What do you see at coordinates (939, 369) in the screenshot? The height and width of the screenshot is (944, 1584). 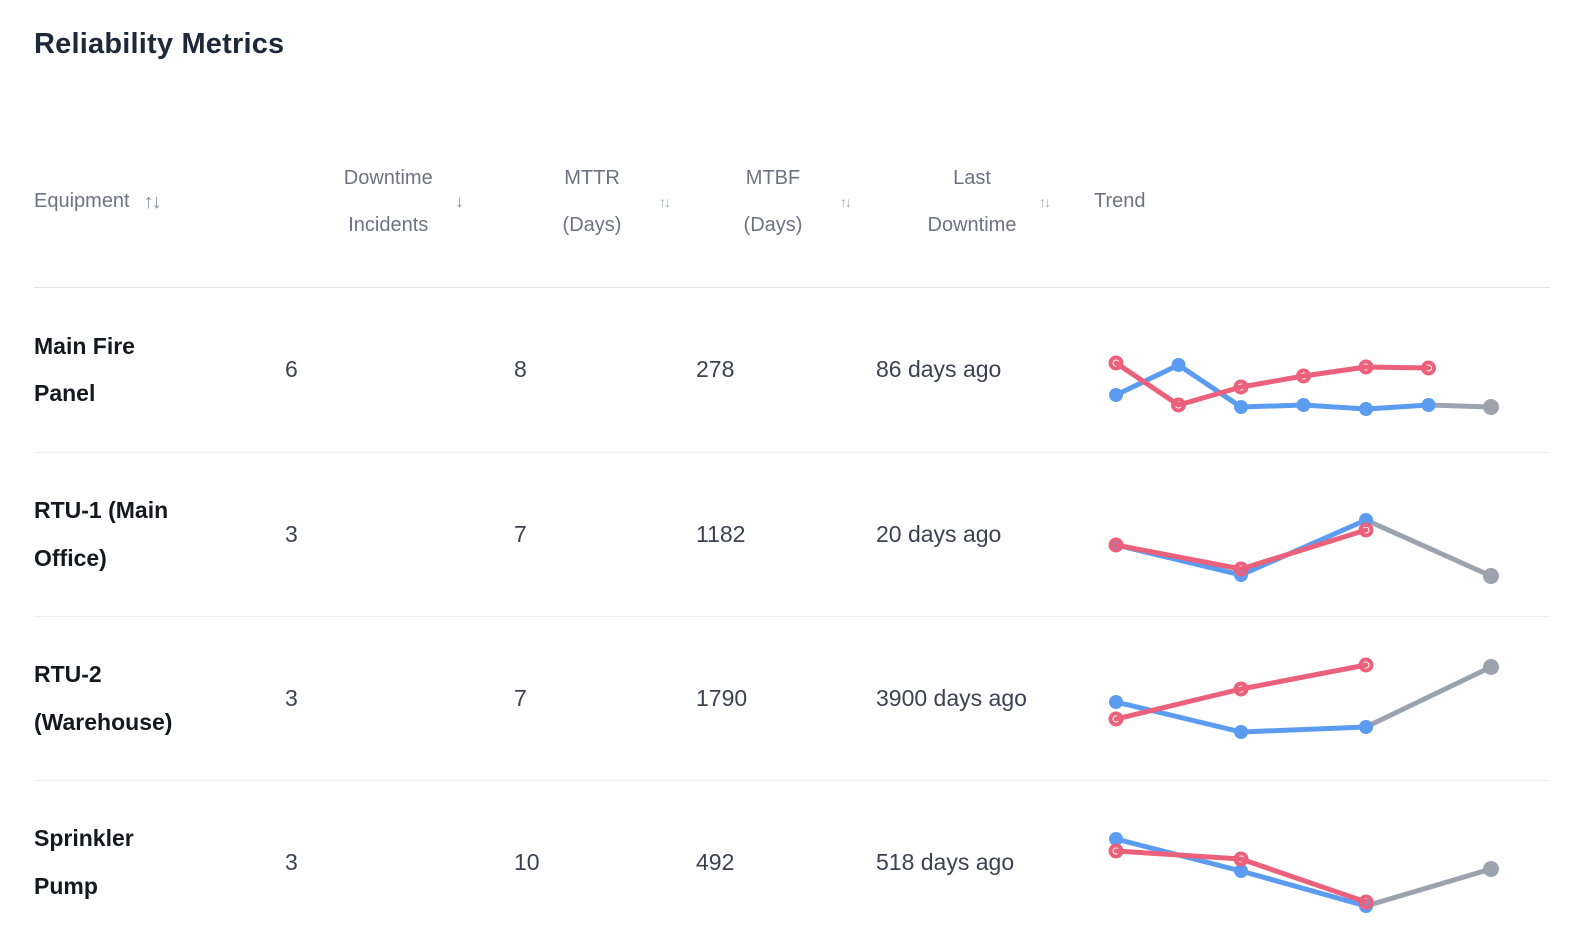 I see `last-downtime-value: 86 days ago` at bounding box center [939, 369].